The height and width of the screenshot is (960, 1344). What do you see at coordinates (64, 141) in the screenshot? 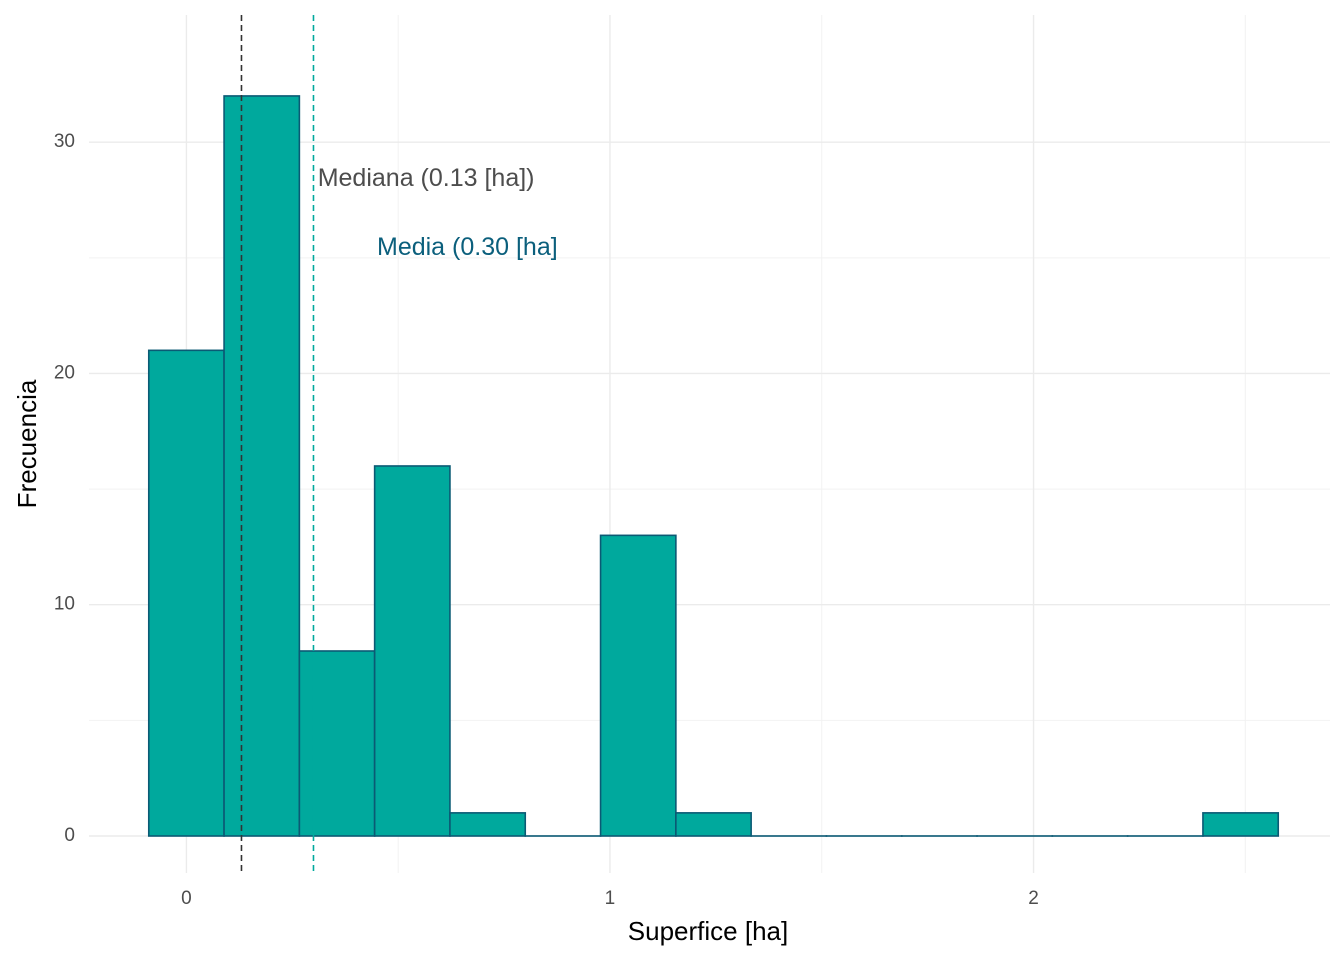
I see `y-tick-label: 30` at bounding box center [64, 141].